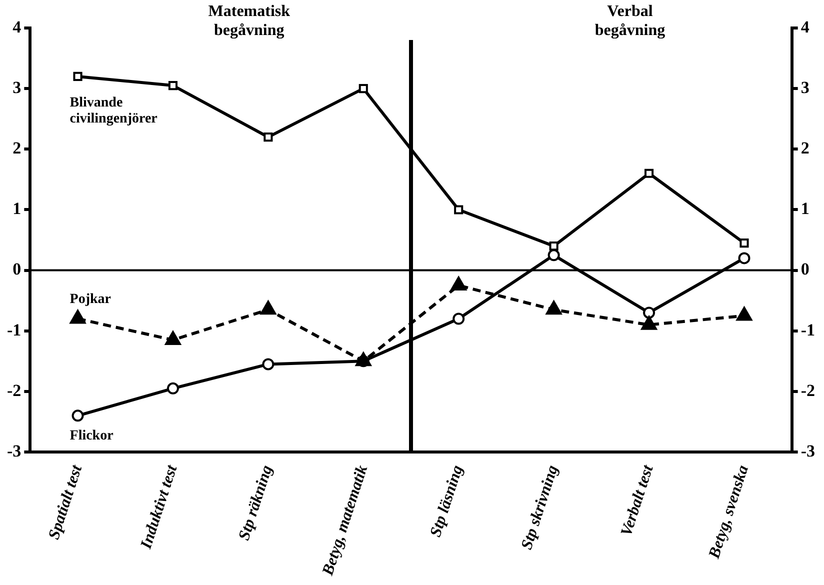 This screenshot has width=824, height=585. Describe the element at coordinates (14, 390) in the screenshot. I see `y-tick-label: -2` at that location.